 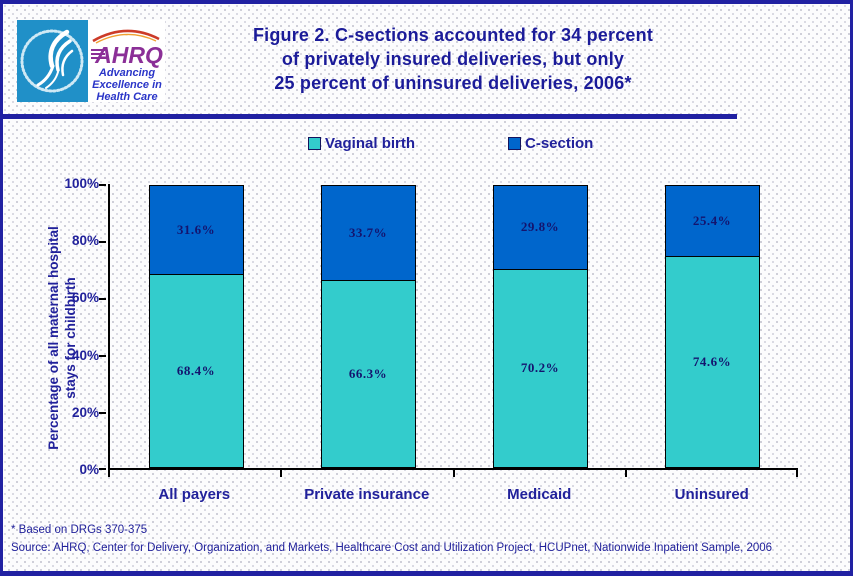 I want to click on legend-label-c-section: C-section, so click(x=559, y=143).